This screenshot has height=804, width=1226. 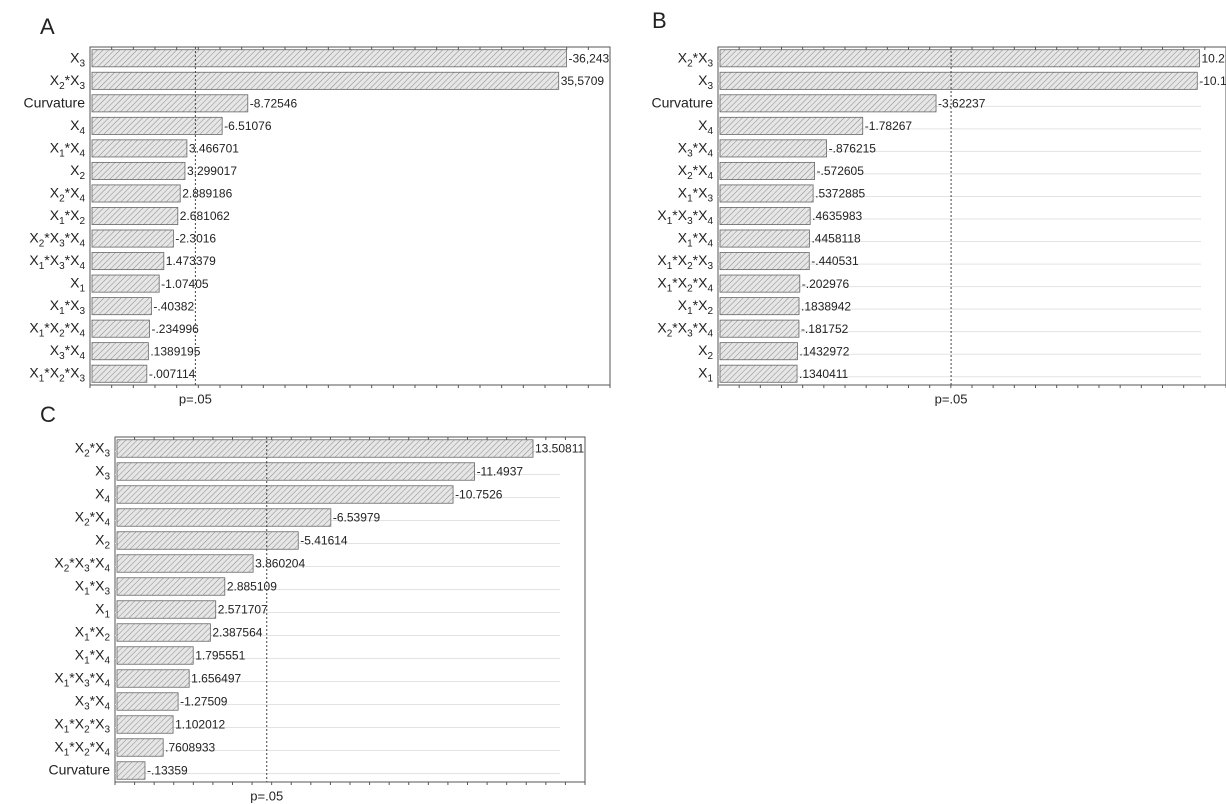 What do you see at coordinates (195, 239) in the screenshot?
I see `value-label: -2.3016` at bounding box center [195, 239].